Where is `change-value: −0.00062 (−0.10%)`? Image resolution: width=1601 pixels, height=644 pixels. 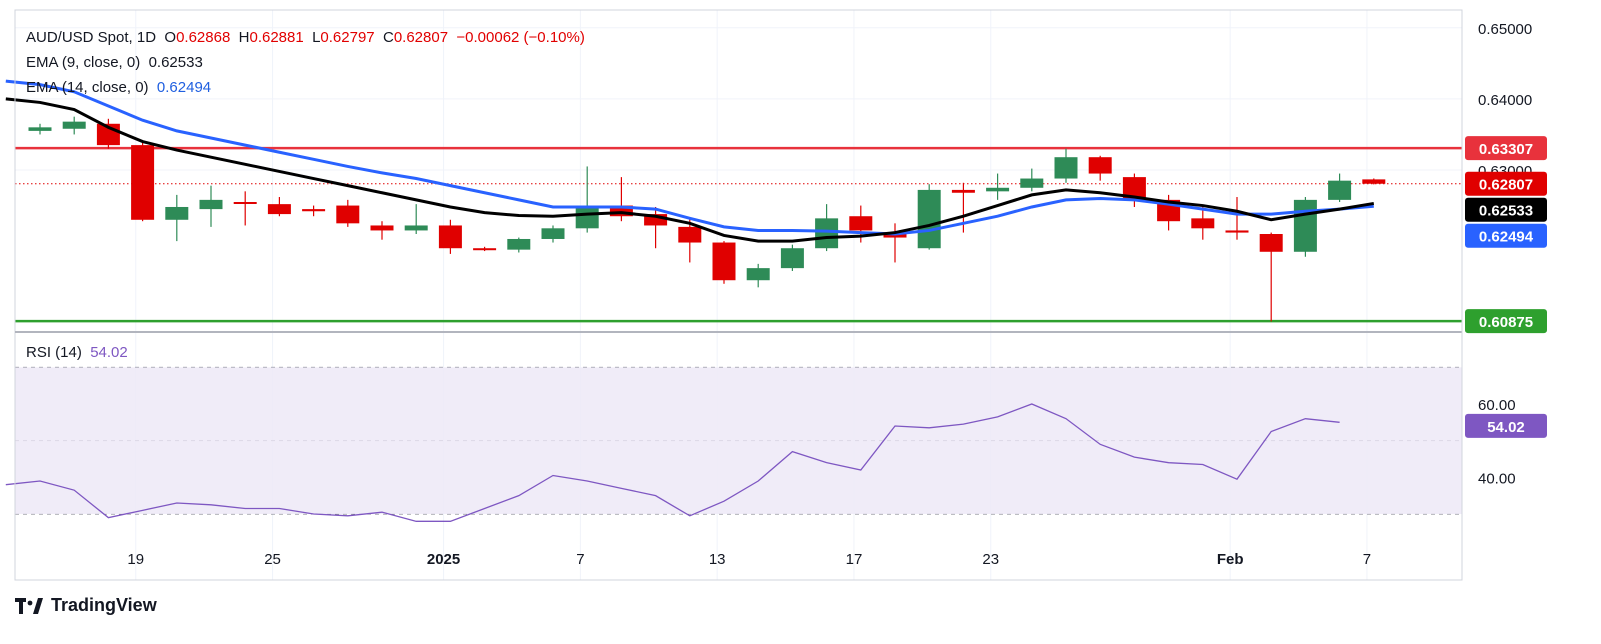
change-value: −0.00062 (−0.10%) is located at coordinates (520, 37).